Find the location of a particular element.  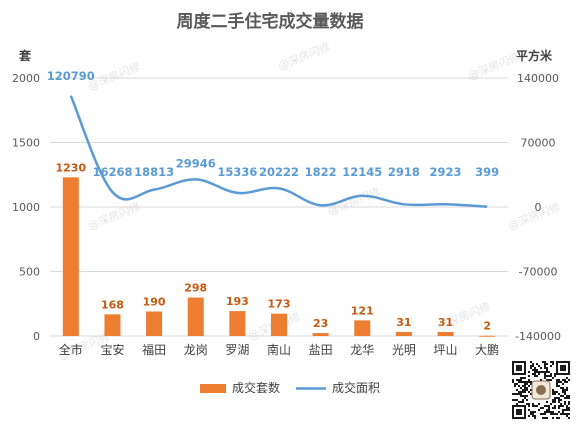

left-axis-ticks: 0 500 1000 1500 2000 is located at coordinates (26, 207).